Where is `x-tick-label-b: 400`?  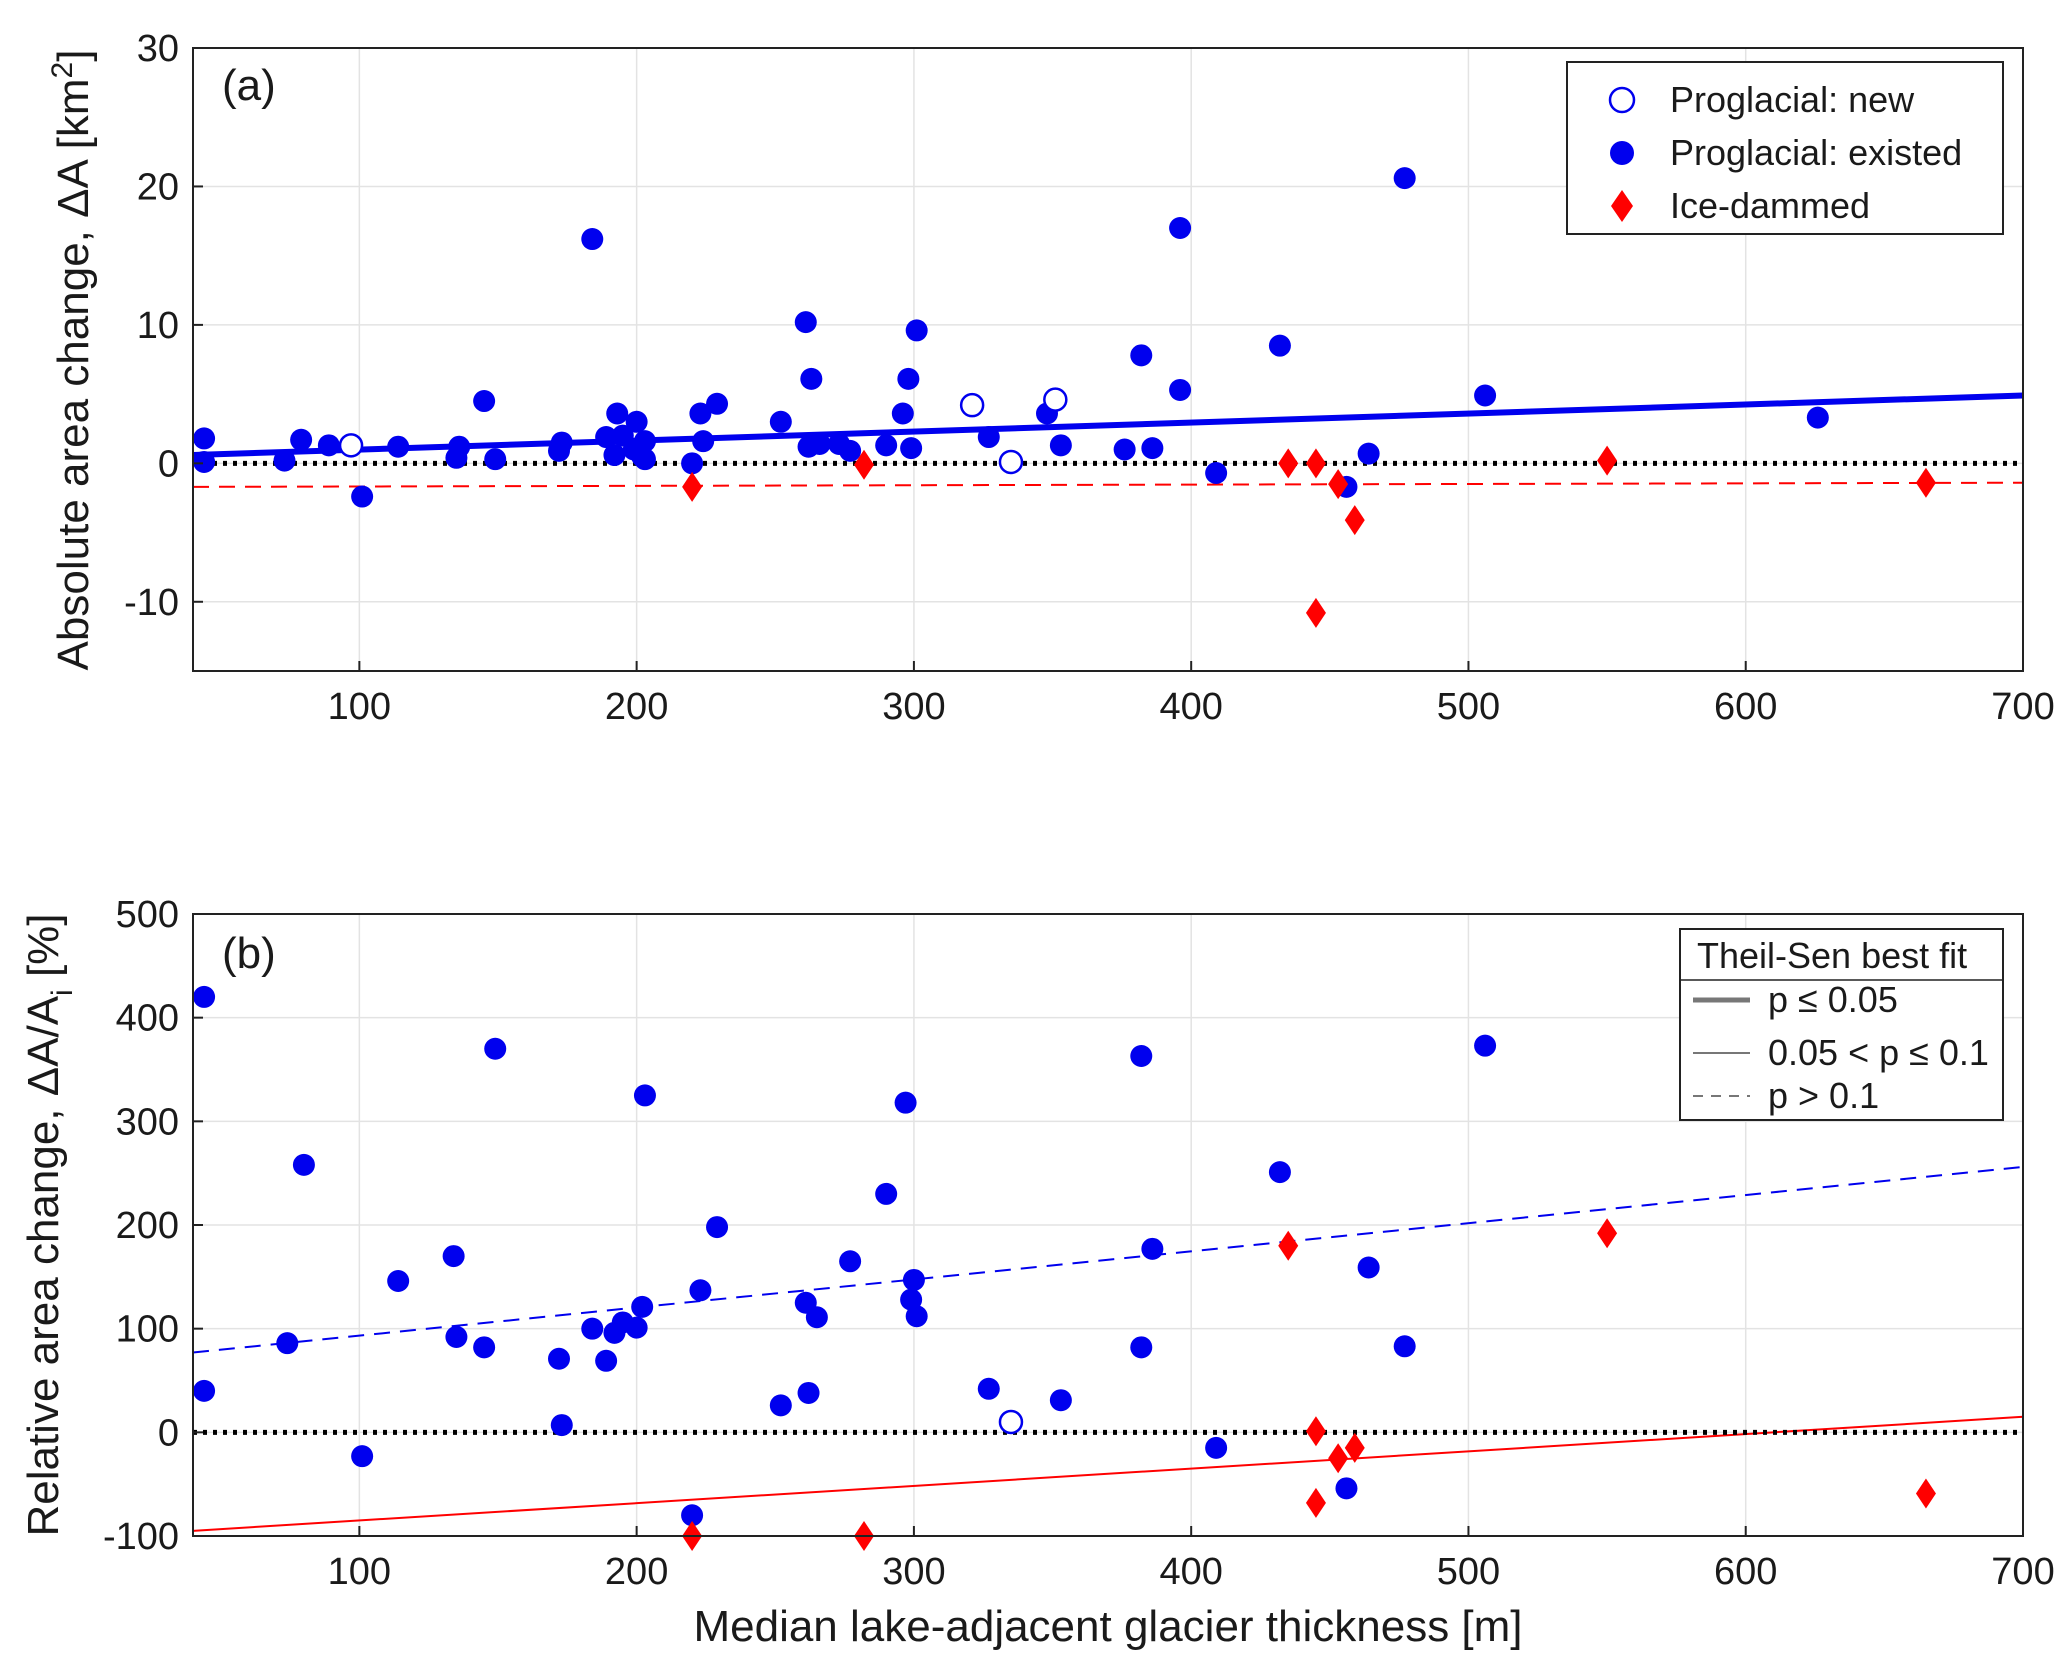 x-tick-label-b: 400 is located at coordinates (1190, 1572).